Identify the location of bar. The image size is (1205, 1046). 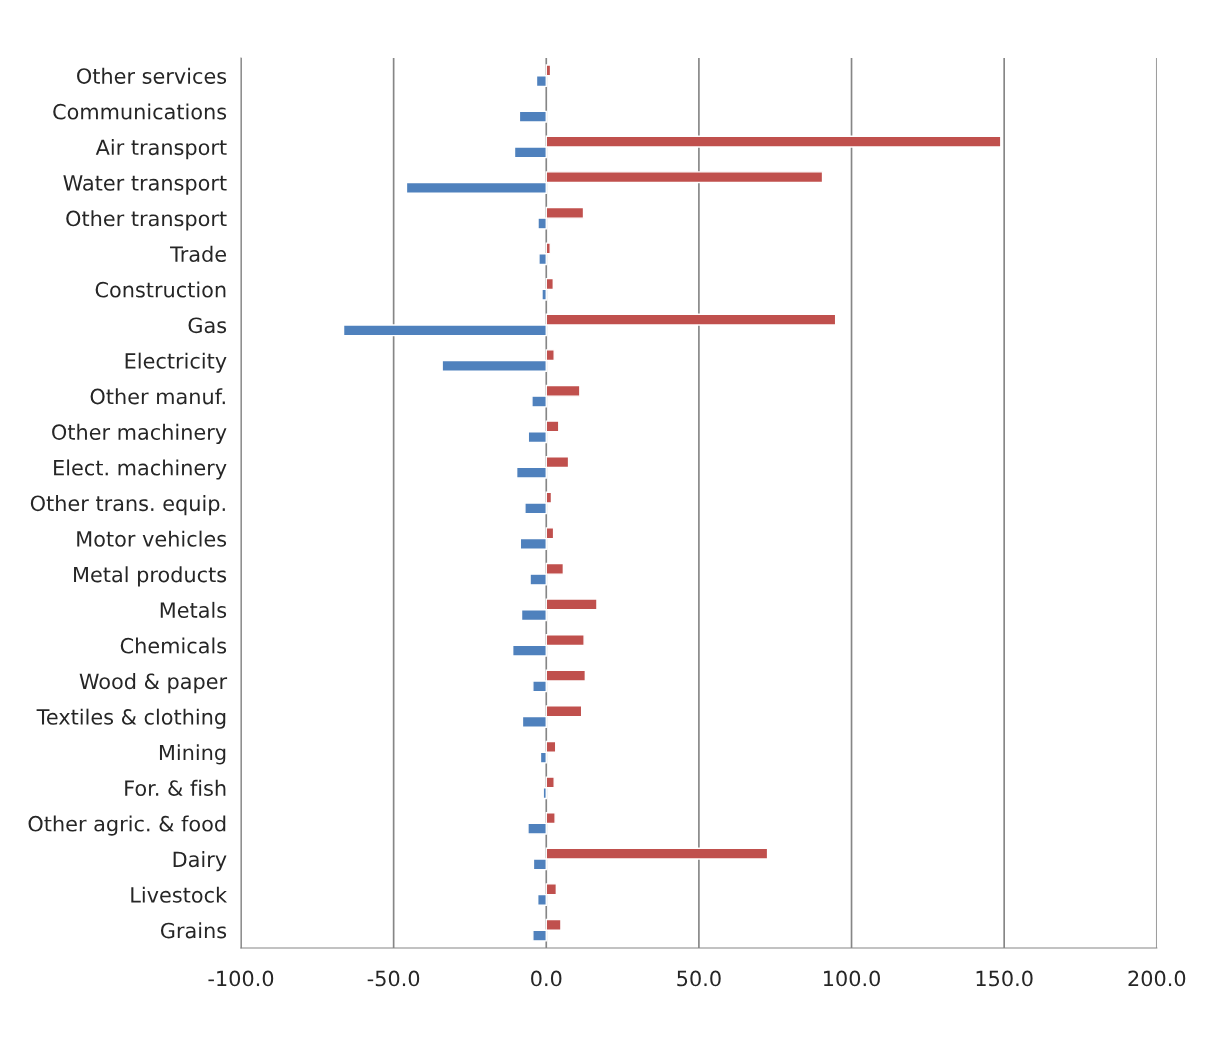
(532, 116).